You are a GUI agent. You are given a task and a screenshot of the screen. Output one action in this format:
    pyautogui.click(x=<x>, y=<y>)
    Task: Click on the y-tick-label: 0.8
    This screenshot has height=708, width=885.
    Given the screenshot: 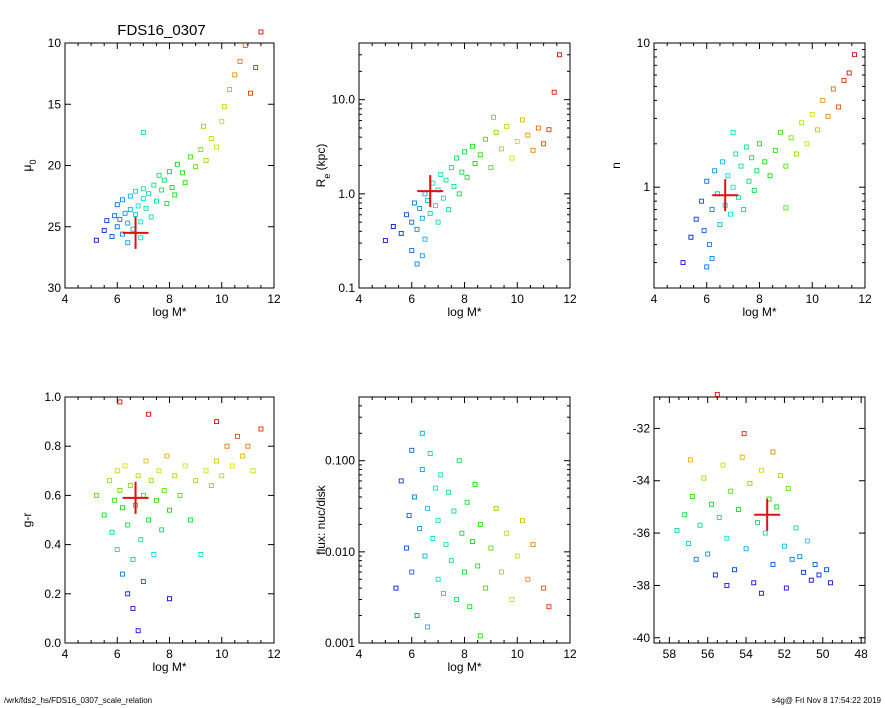 What is the action you would take?
    pyautogui.click(x=52, y=446)
    